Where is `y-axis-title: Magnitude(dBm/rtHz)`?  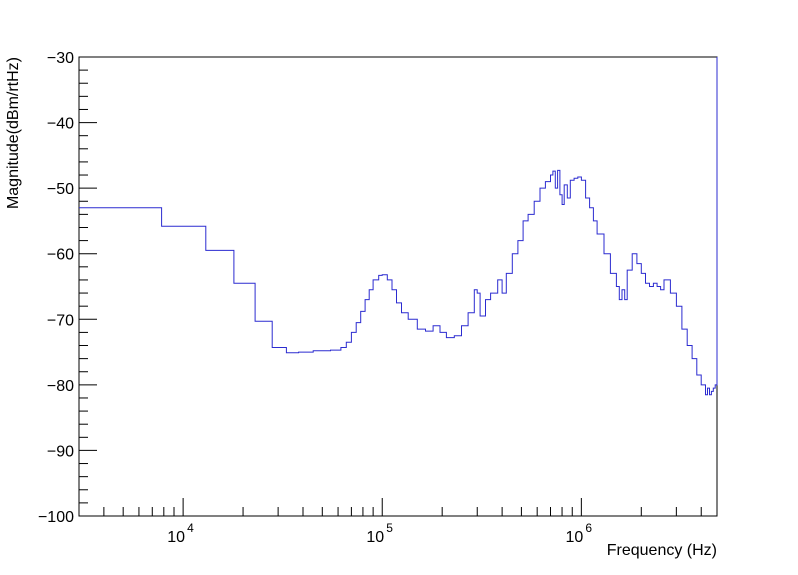
y-axis-title: Magnitude(dBm/rtHz) is located at coordinates (13, 133).